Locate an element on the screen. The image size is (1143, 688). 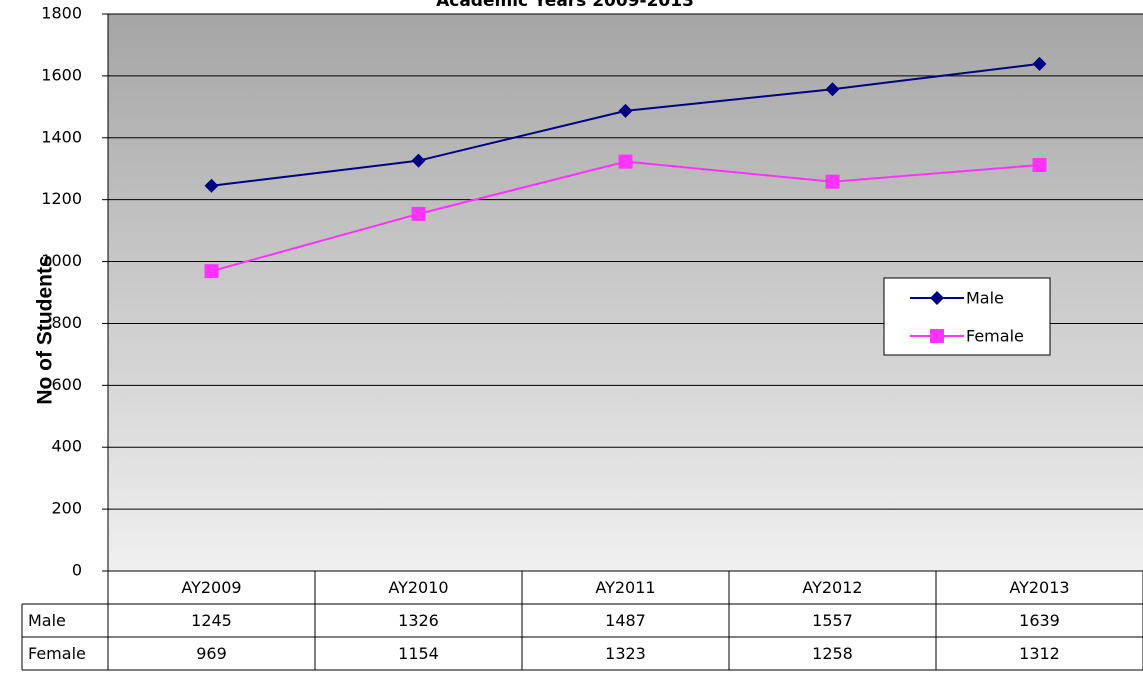
x-tick-label: AY2013 is located at coordinates (1039, 587).